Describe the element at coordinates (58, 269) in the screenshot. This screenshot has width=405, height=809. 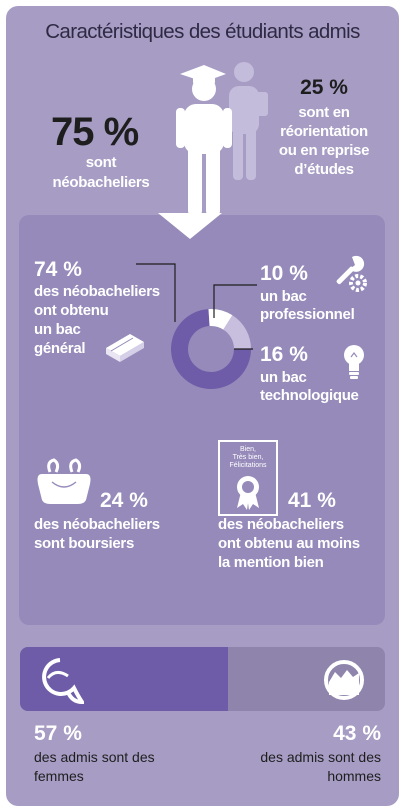
I see `bac-general-percent: 74 %` at that location.